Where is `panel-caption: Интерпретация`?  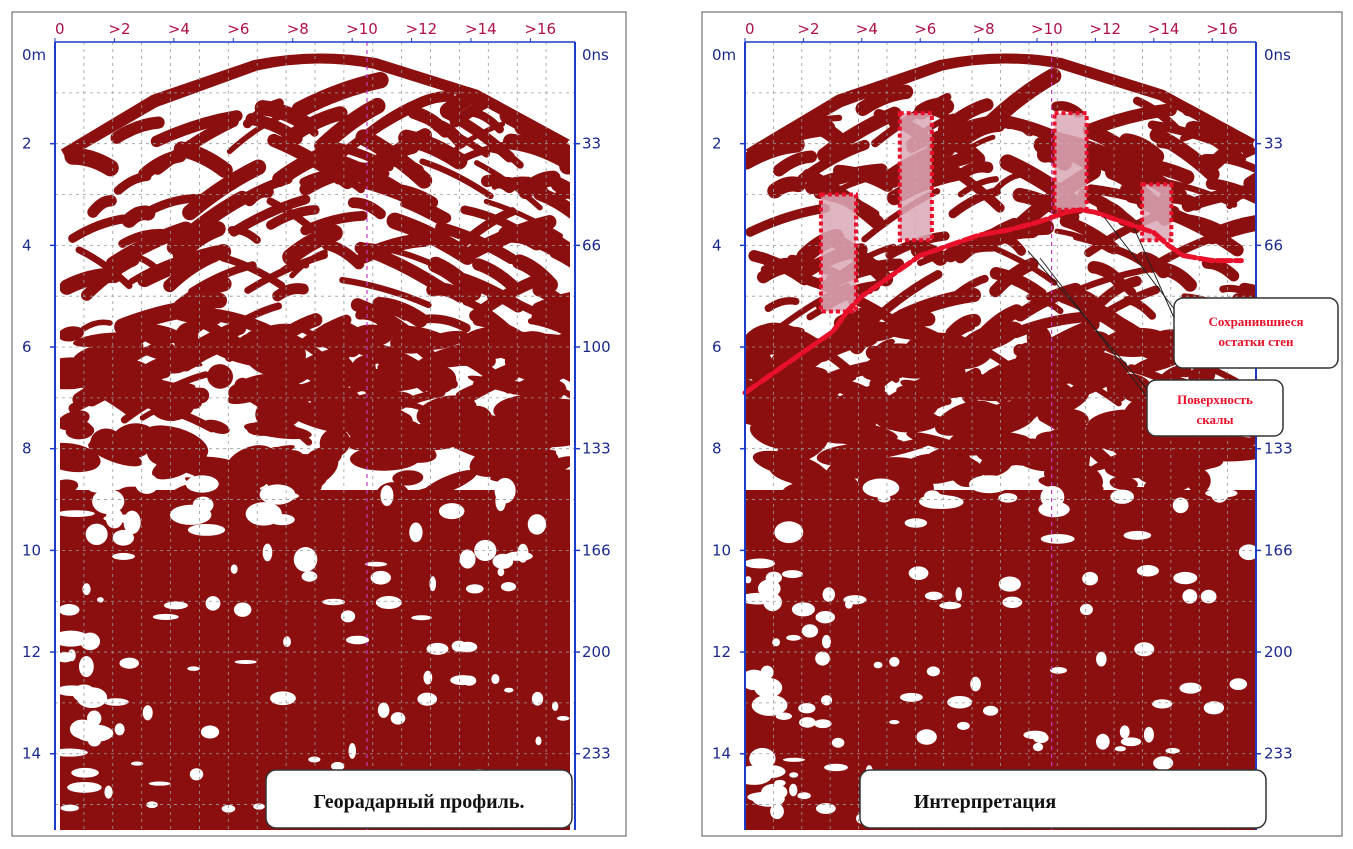 panel-caption: Интерпретация is located at coordinates (985, 802).